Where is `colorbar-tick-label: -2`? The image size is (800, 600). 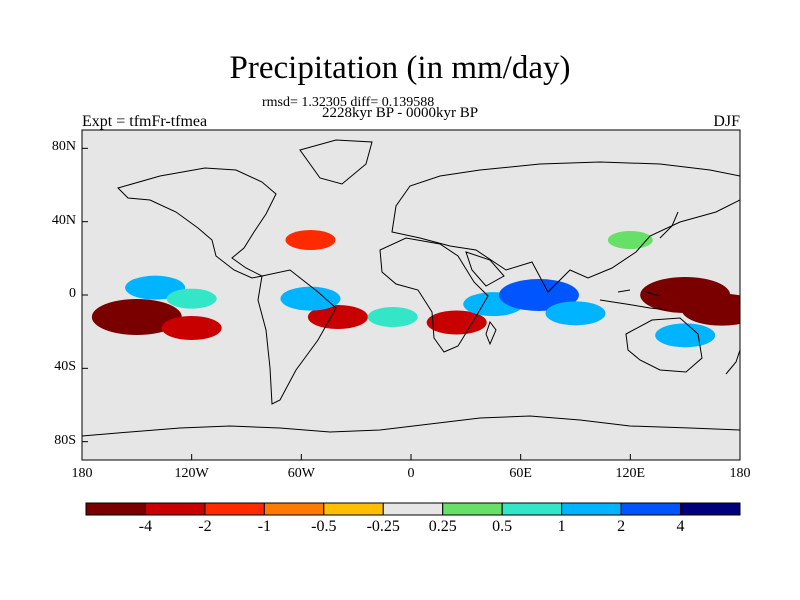
colorbar-tick-label: -2 is located at coordinates (205, 526).